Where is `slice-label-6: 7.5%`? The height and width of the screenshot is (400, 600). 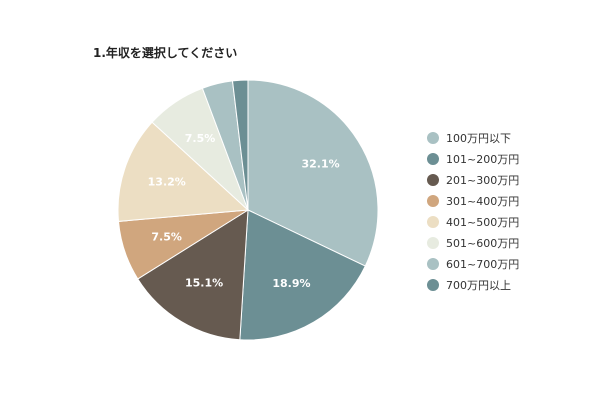
slice-label-6: 7.5% is located at coordinates (200, 138).